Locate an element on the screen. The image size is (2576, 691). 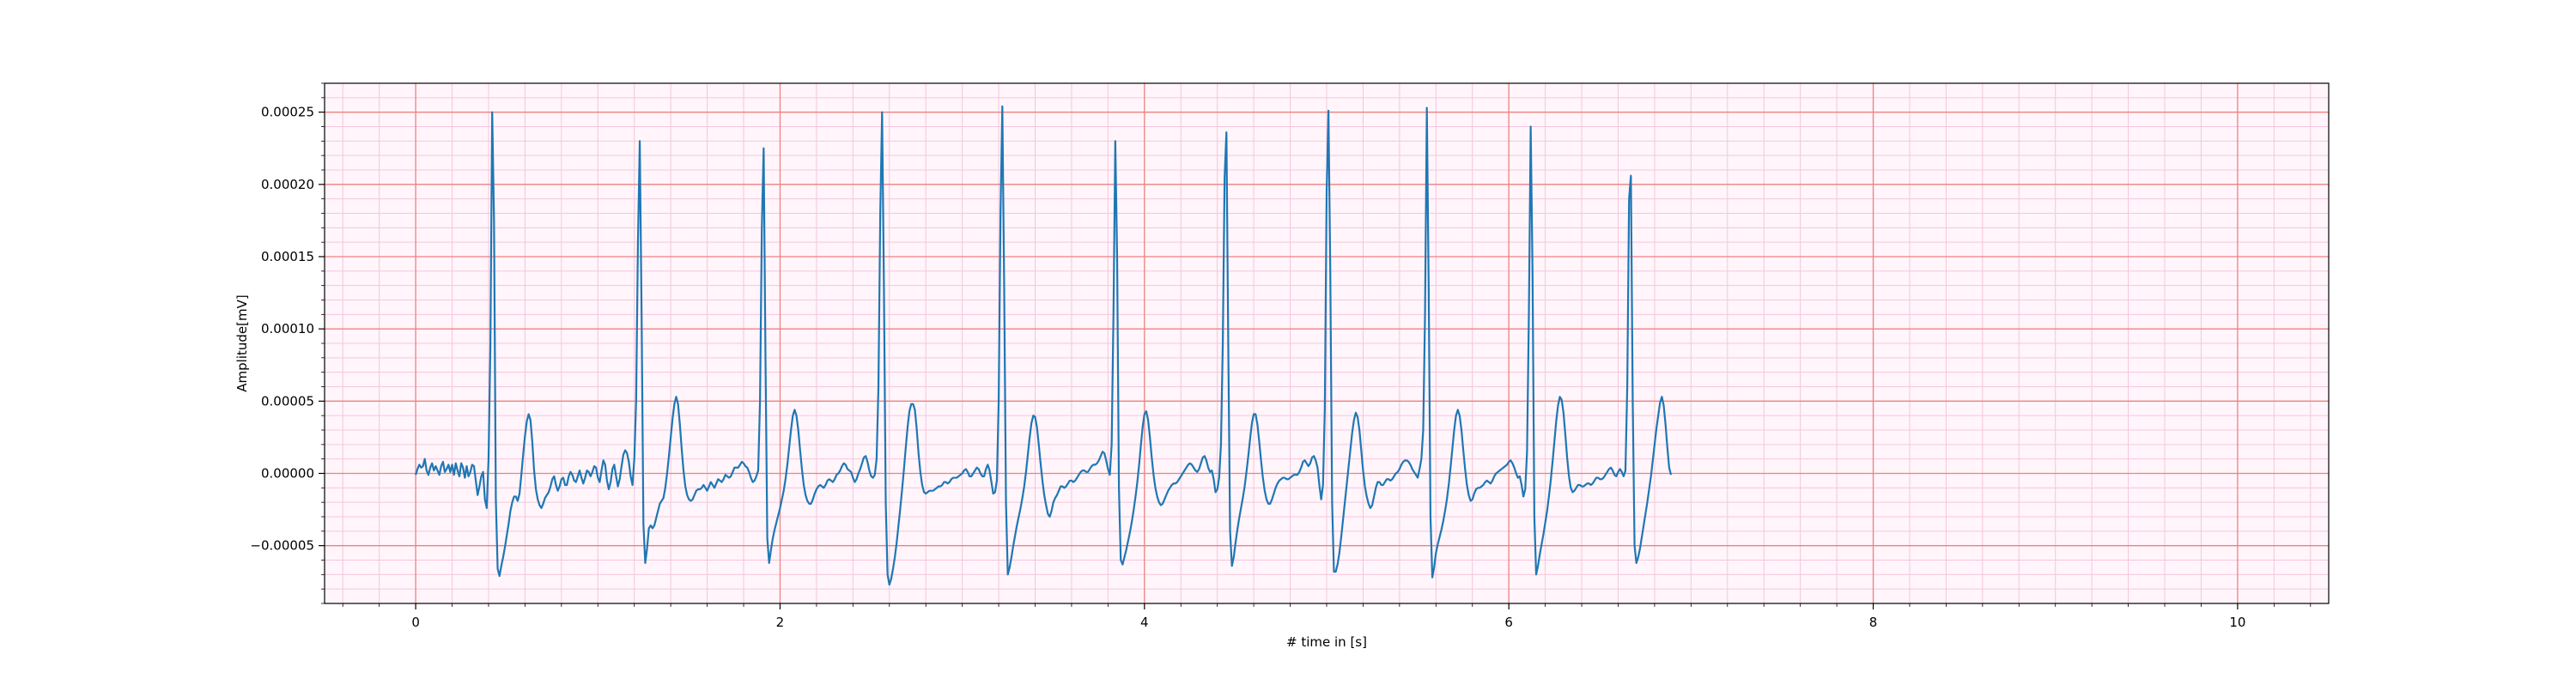
y-axis-label: Amplitude[mV] is located at coordinates (242, 342).